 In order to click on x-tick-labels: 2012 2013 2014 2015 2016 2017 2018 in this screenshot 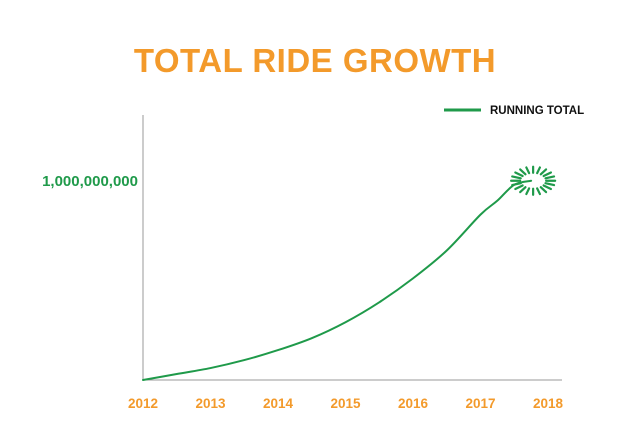, I will do `click(346, 403)`.